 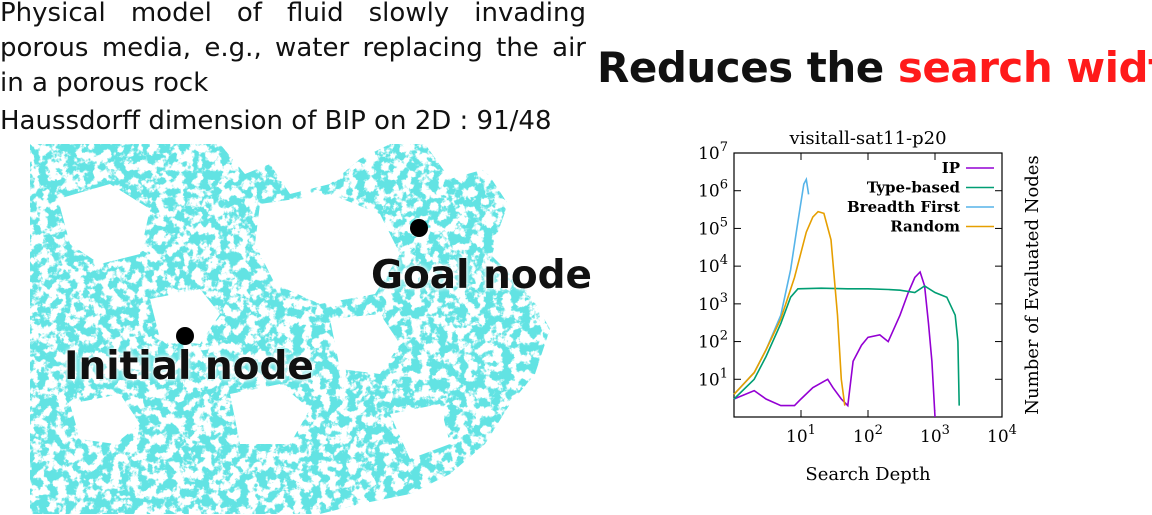 What do you see at coordinates (1032, 284) in the screenshot?
I see `y-axis-label: Number of Evaluated Nodes` at bounding box center [1032, 284].